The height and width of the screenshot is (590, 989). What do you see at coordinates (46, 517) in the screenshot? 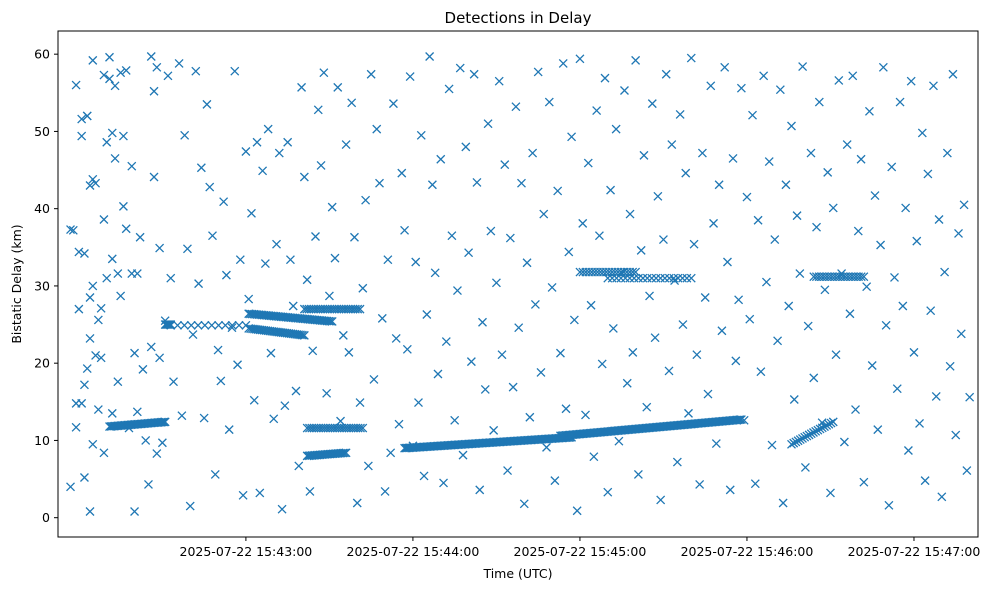
I see `y-tick-label: 0` at bounding box center [46, 517].